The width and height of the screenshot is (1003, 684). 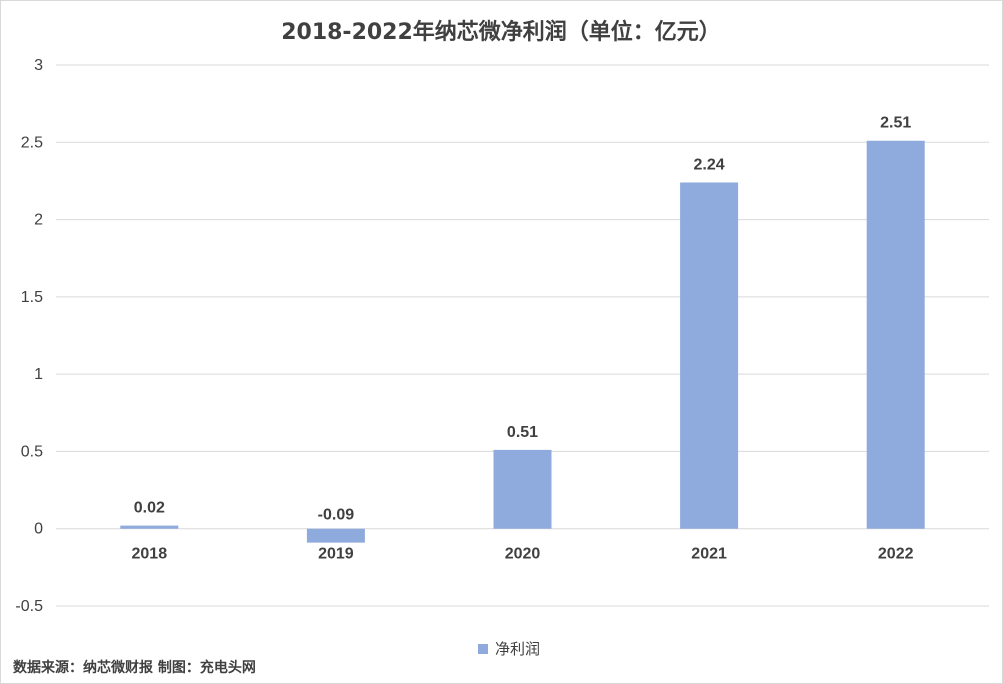 What do you see at coordinates (29, 336) in the screenshot?
I see `y-axis-ticks: 3 2.5 2 1.5 1 0.5 0 -0.5` at bounding box center [29, 336].